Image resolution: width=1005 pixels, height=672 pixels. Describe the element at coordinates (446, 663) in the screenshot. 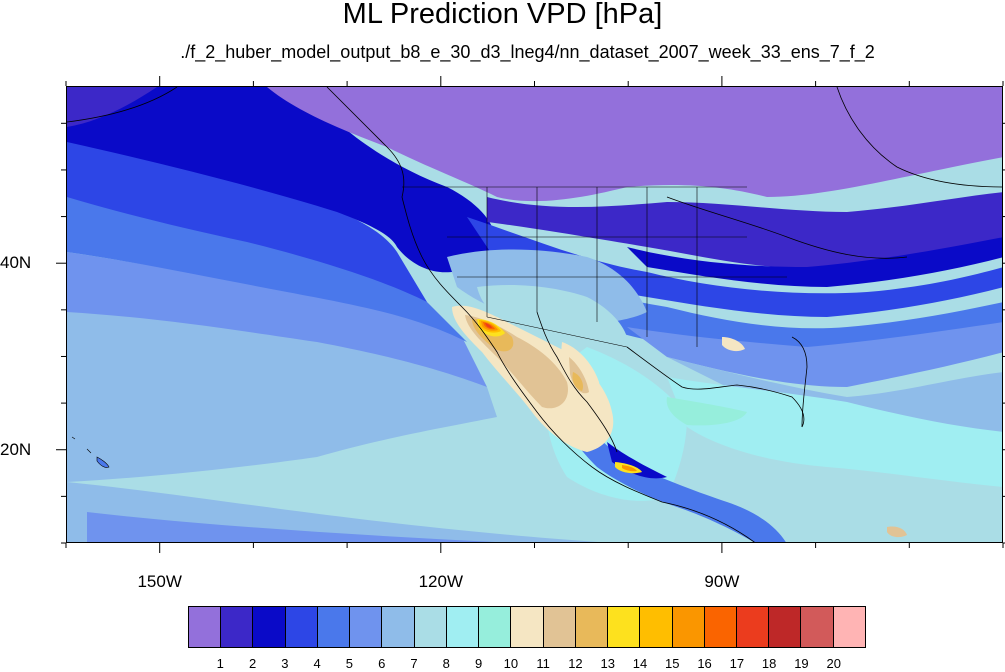

I see `colorbar-level-label: 8` at that location.